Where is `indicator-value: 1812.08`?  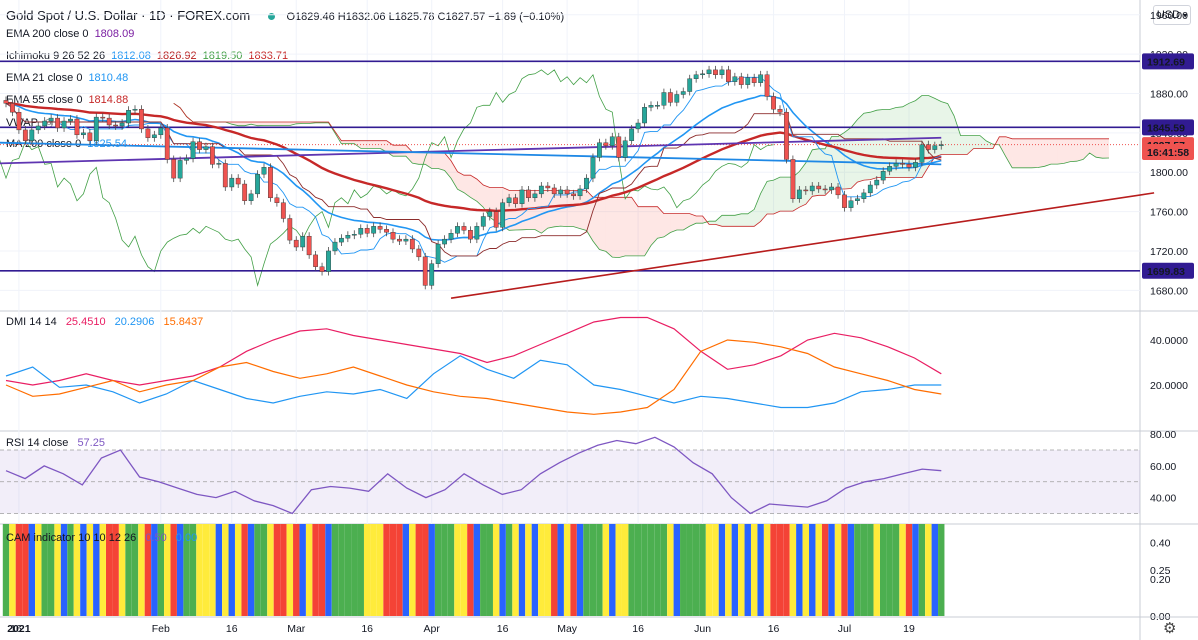 indicator-value: 1812.08 is located at coordinates (131, 56).